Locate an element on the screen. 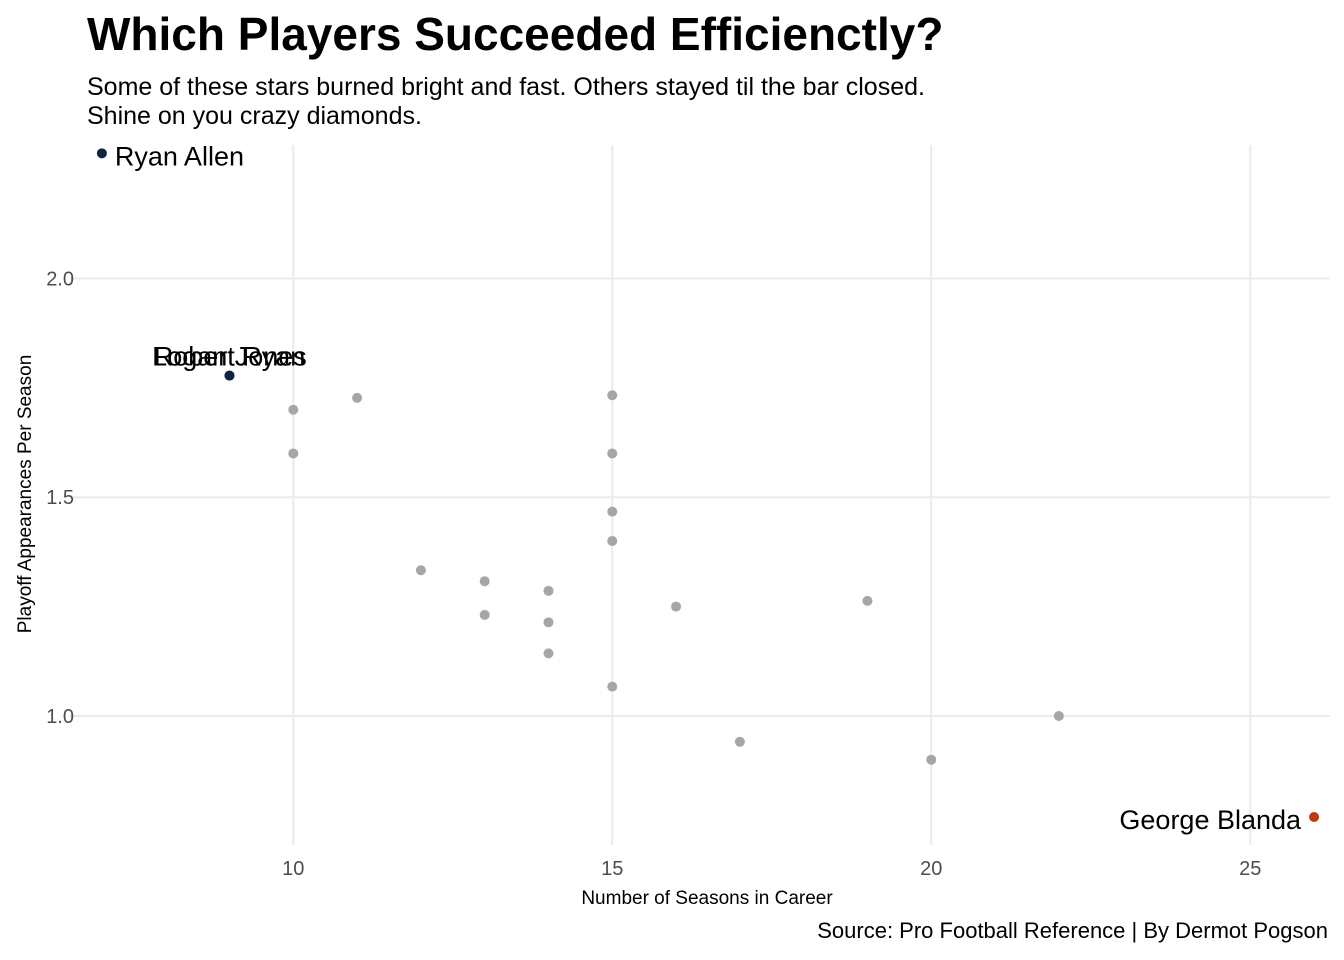  point-label: George Blanda is located at coordinates (1210, 820).